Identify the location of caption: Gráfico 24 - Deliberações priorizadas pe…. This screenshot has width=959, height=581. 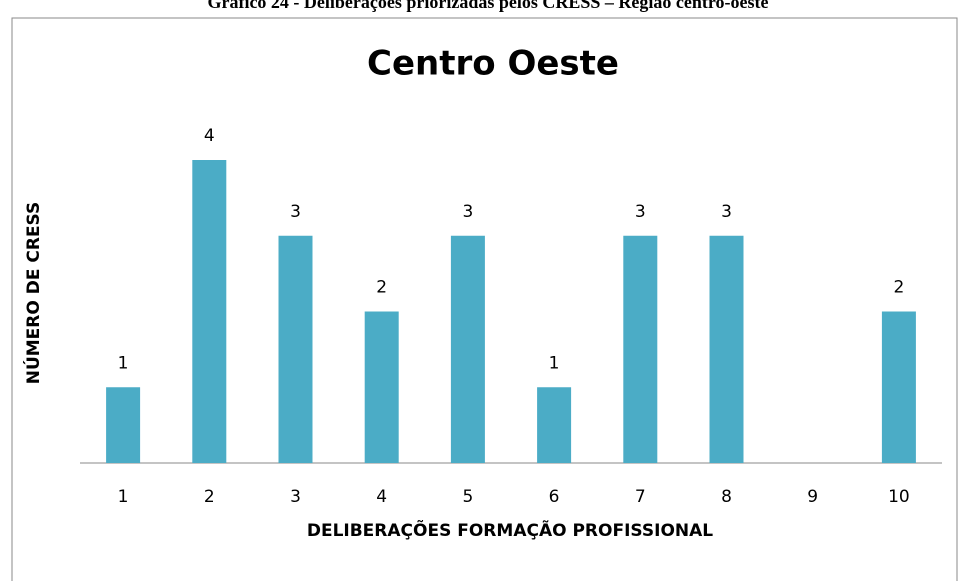
(487, 6).